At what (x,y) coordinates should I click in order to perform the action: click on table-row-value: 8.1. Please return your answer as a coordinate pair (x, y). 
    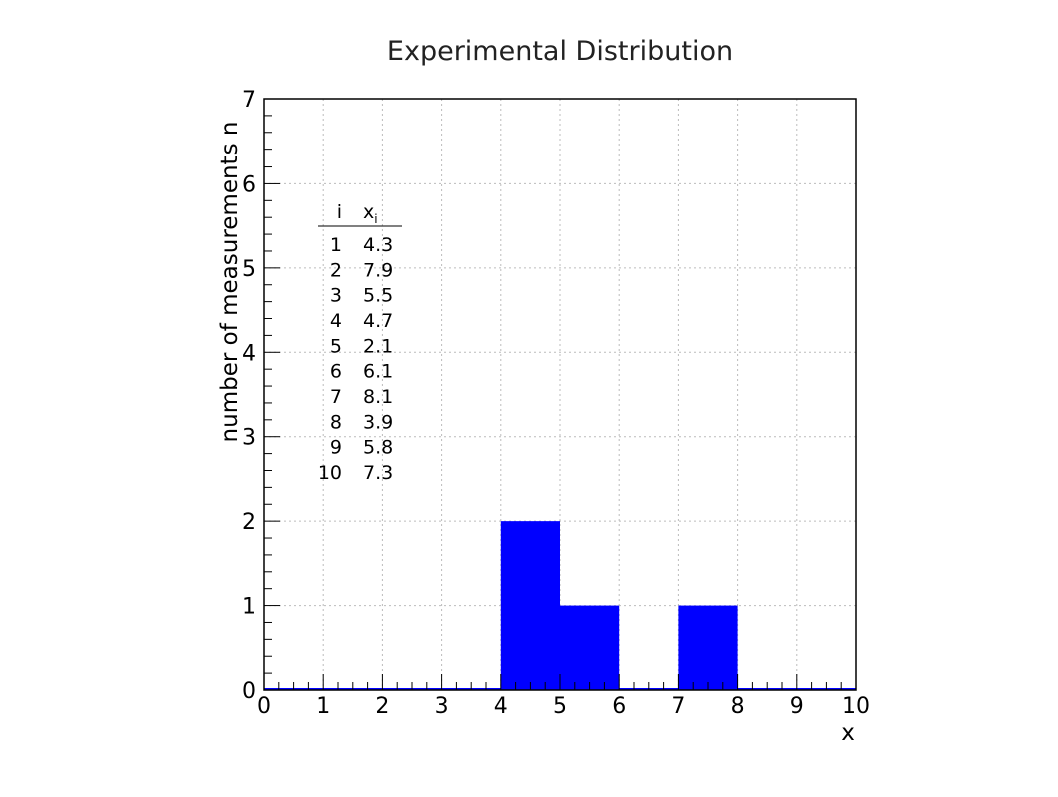
    Looking at the image, I should click on (378, 397).